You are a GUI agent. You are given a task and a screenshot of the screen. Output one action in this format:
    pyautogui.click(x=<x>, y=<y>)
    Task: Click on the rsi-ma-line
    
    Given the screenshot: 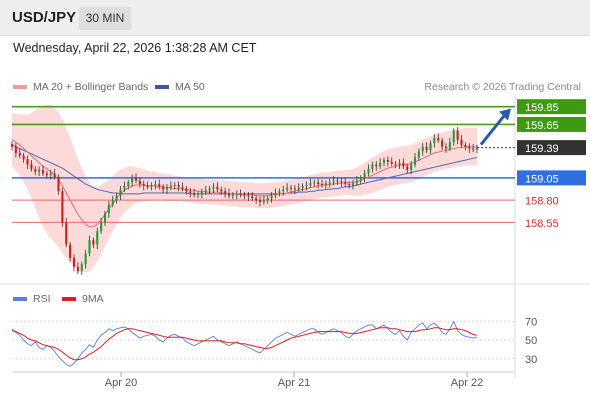 What is the action you would take?
    pyautogui.click(x=244, y=344)
    